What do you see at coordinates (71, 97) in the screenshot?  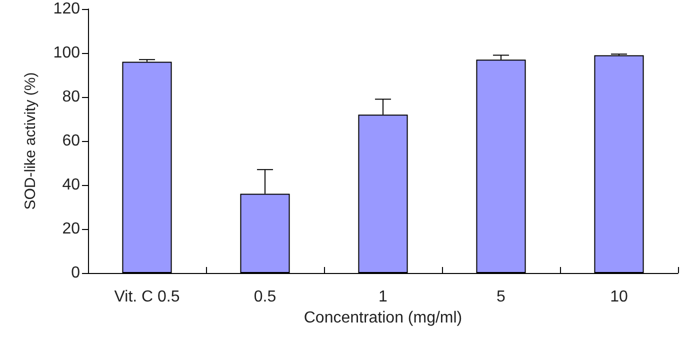 I see `y-tick-label: 80` at bounding box center [71, 97].